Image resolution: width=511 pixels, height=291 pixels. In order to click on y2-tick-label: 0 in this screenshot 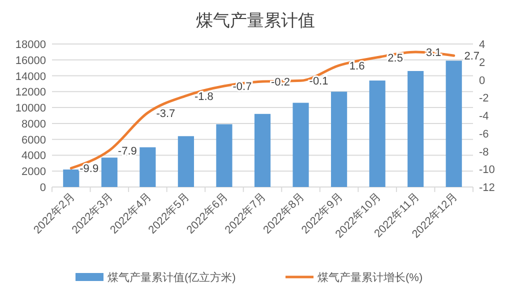, I will do `click(482, 80)`.